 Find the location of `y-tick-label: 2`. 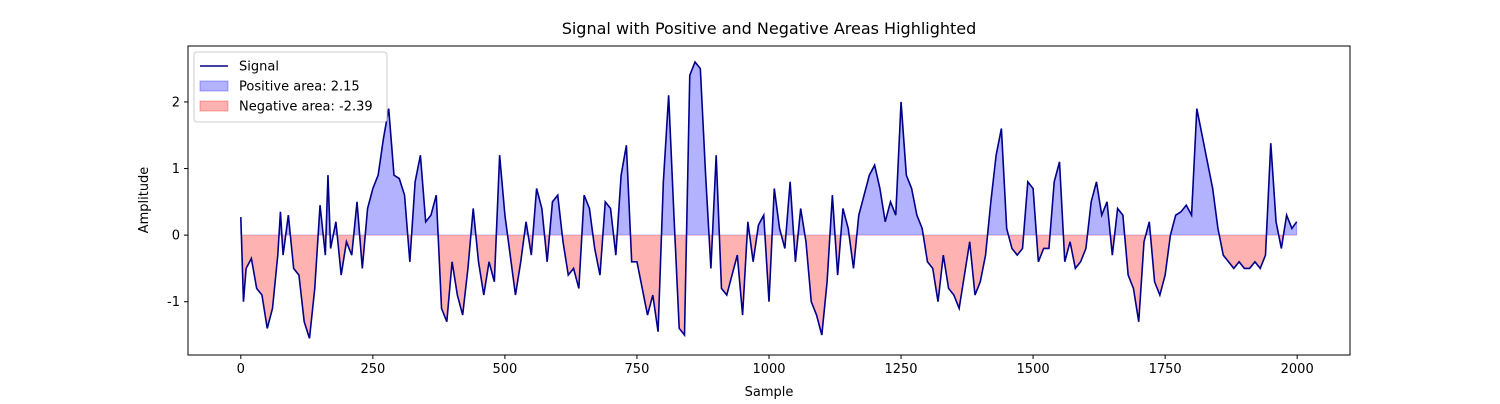

y-tick-label: 2 is located at coordinates (176, 102).